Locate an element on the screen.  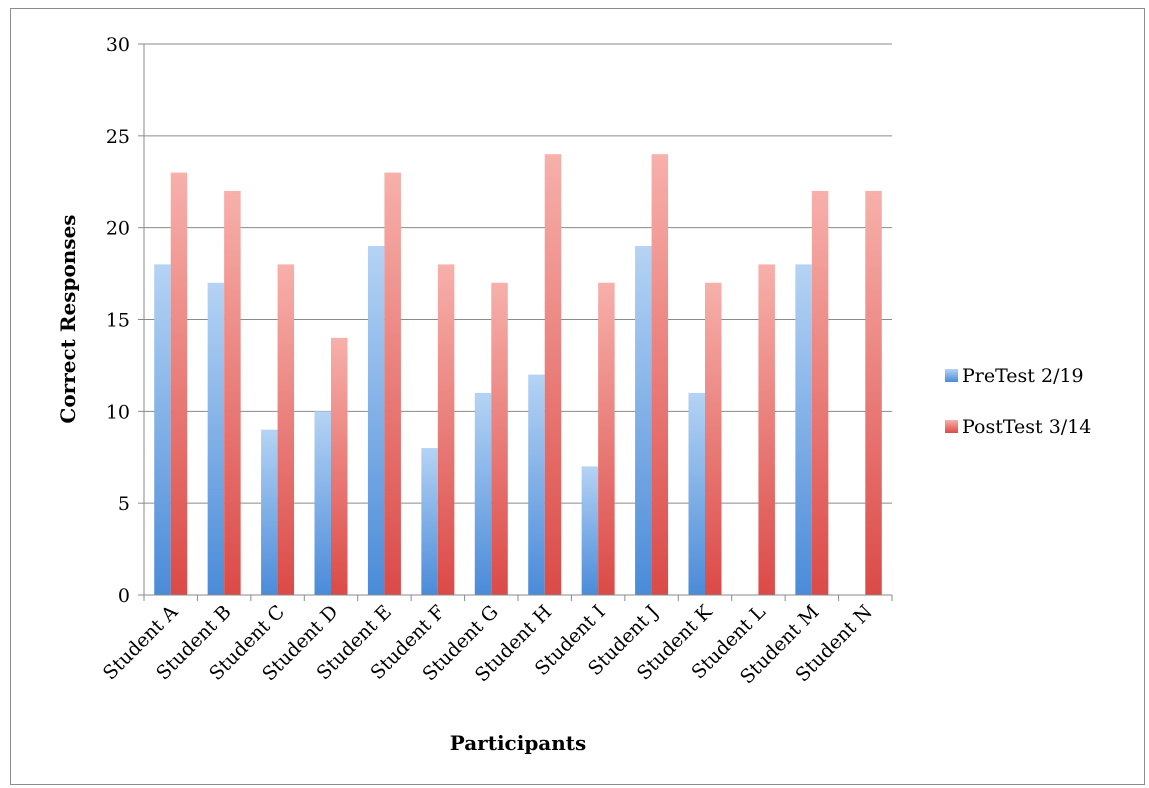
bar-posttest-student-g is located at coordinates (499, 438).